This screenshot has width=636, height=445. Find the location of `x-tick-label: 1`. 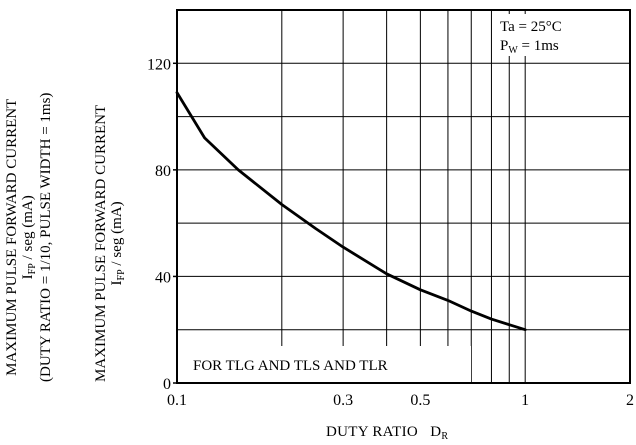

x-tick-label: 1 is located at coordinates (525, 400).